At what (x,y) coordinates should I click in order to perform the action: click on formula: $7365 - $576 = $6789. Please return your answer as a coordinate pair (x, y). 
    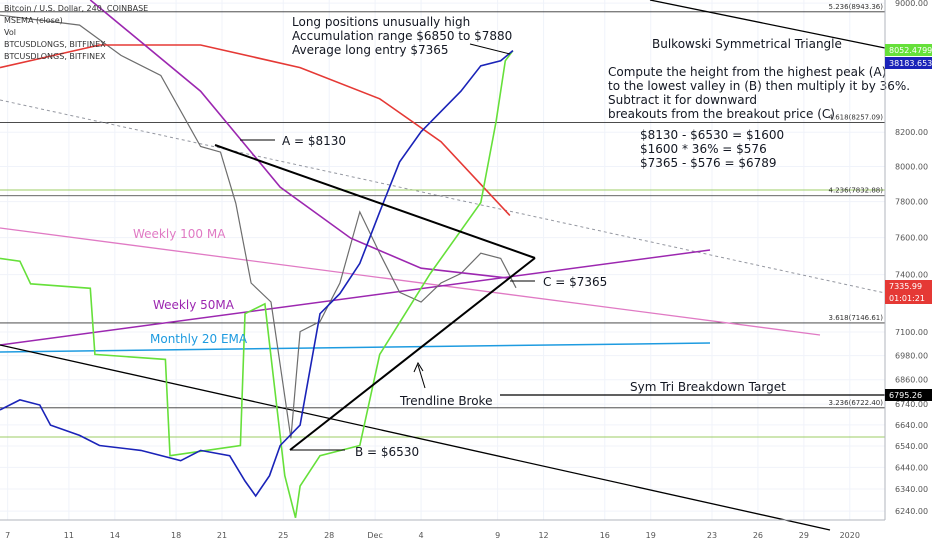
    Looking at the image, I should click on (708, 163).